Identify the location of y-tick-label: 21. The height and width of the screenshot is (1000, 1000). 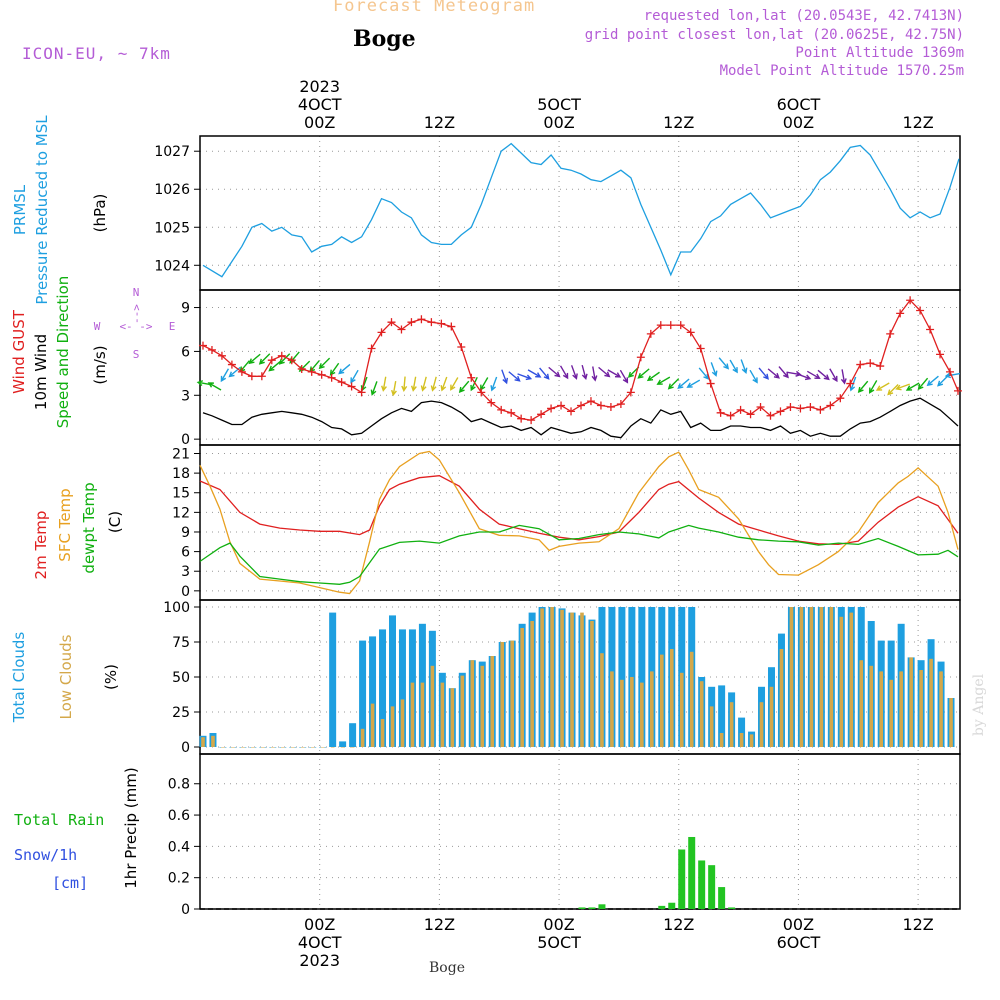
(181, 455).